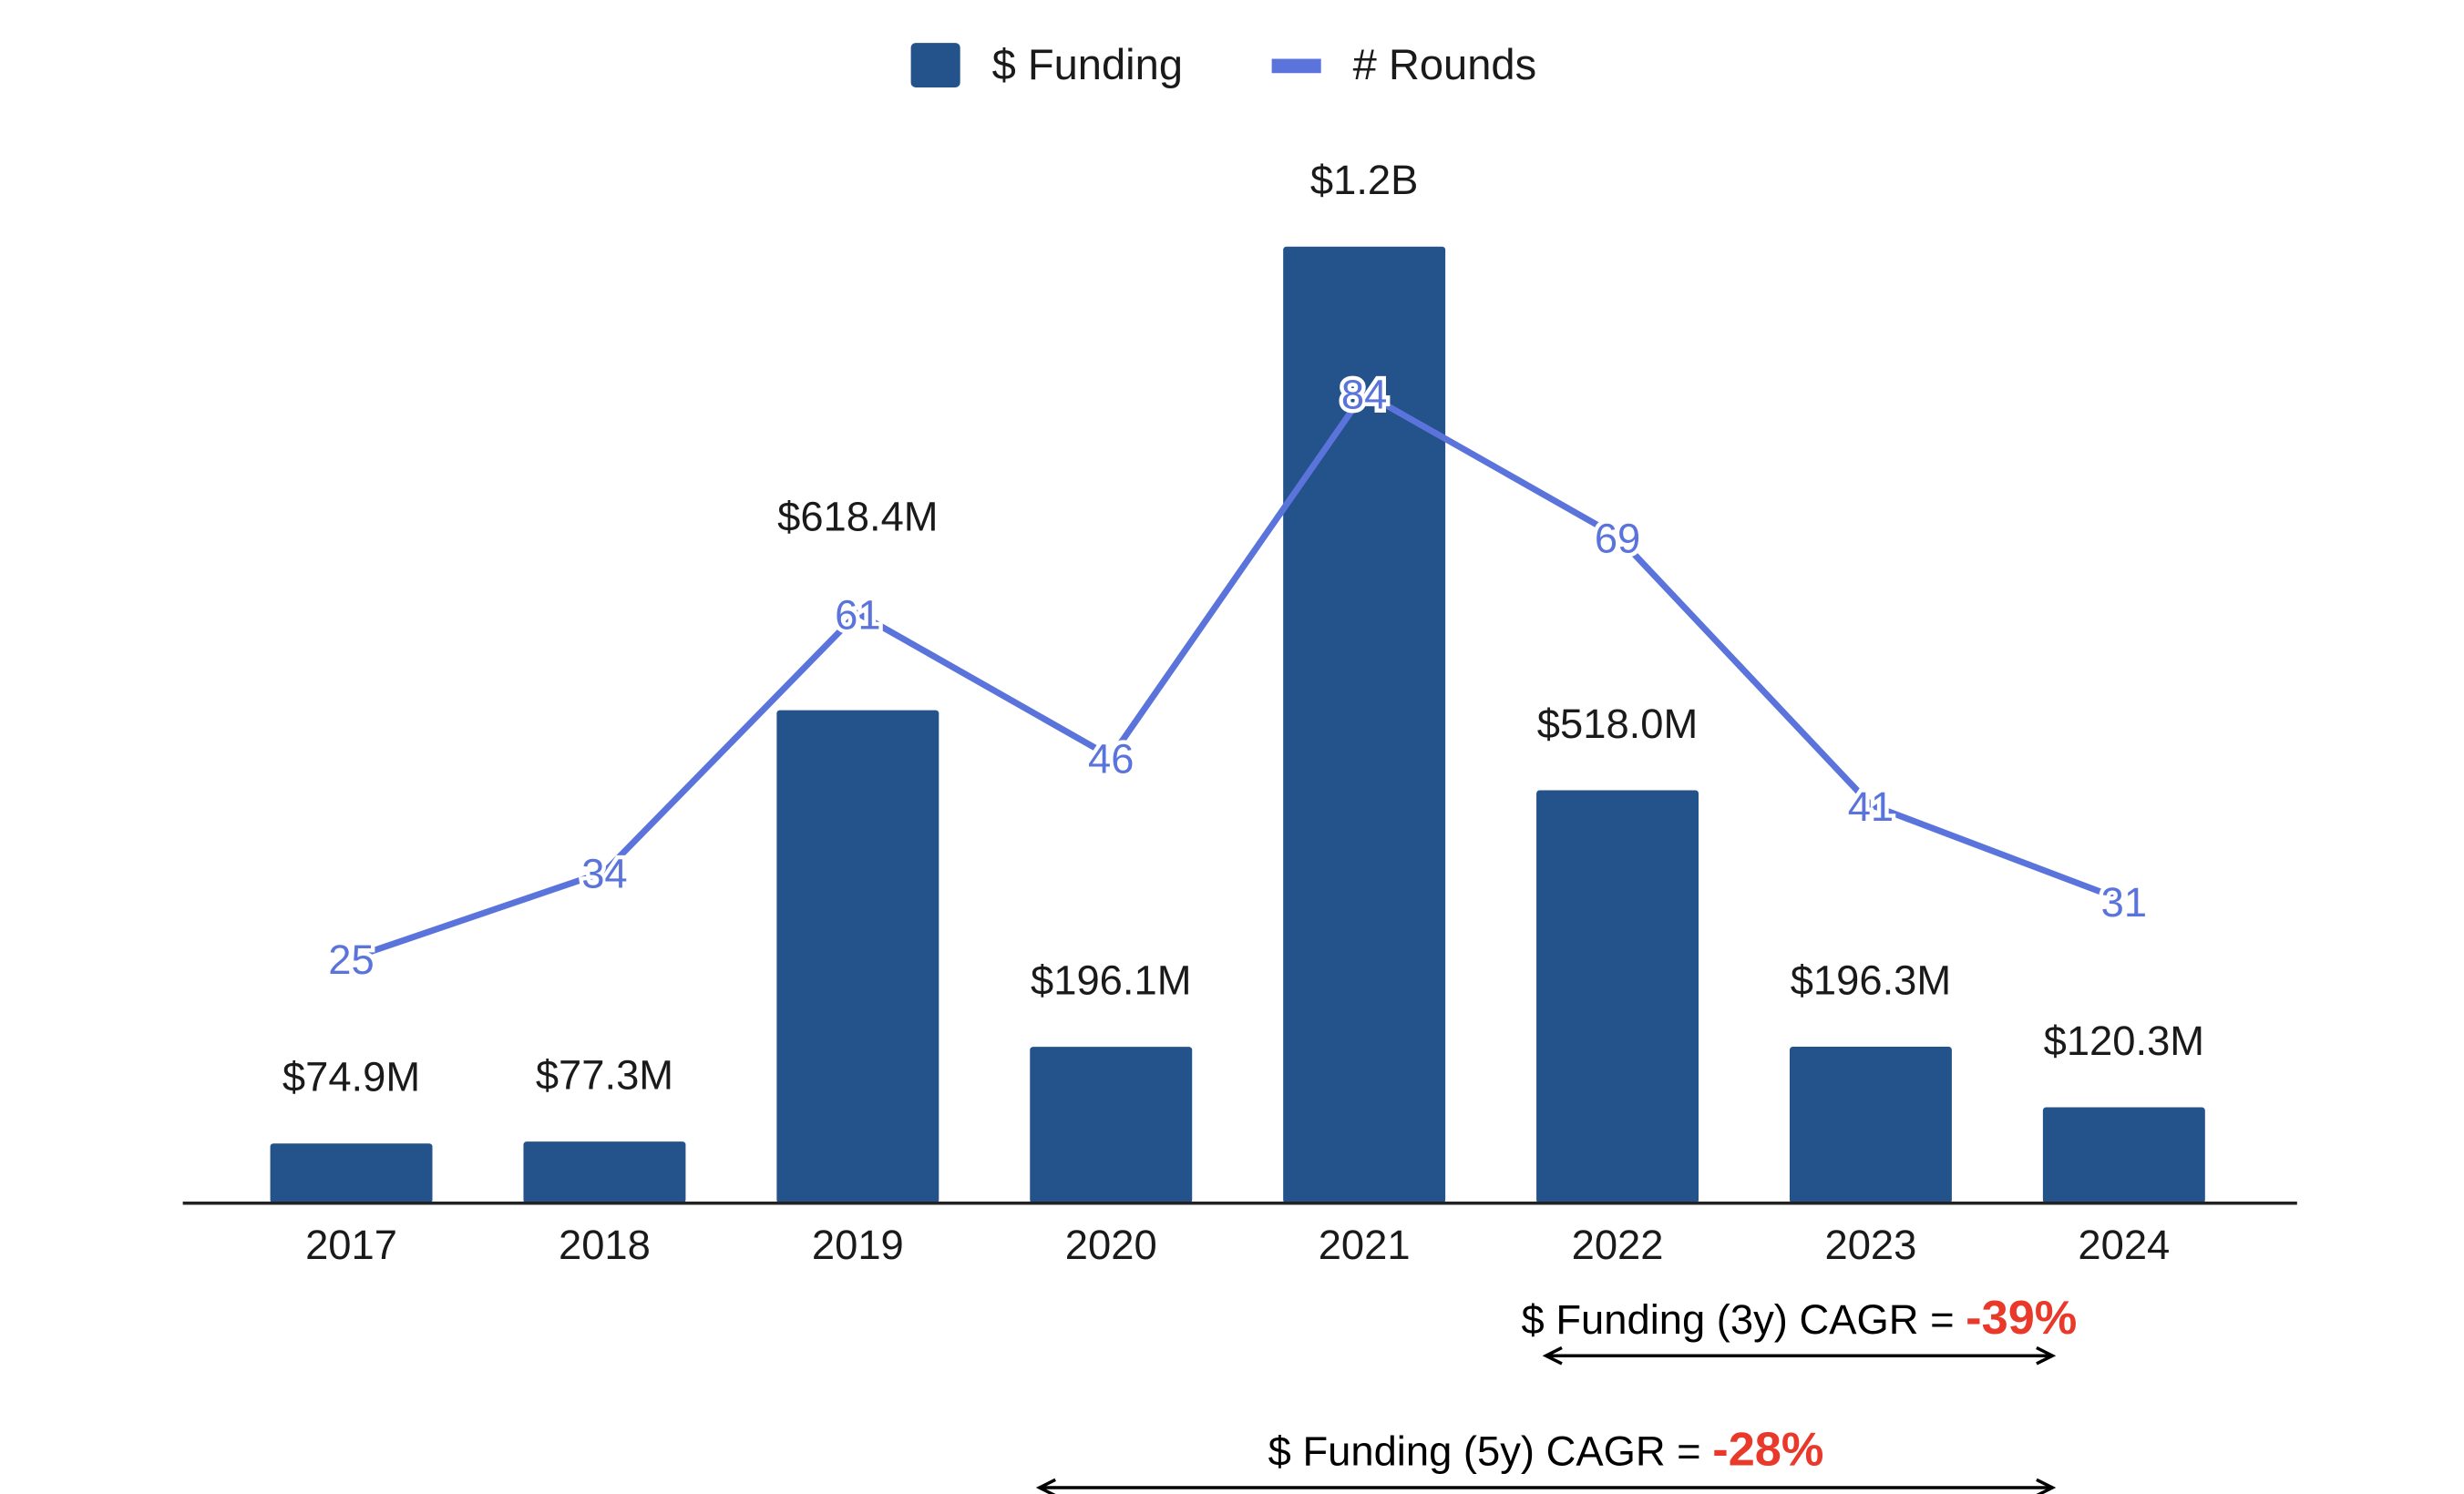 The width and height of the screenshot is (2464, 1494). What do you see at coordinates (857, 516) in the screenshot?
I see `bar-value-label-2019: $618.4M` at bounding box center [857, 516].